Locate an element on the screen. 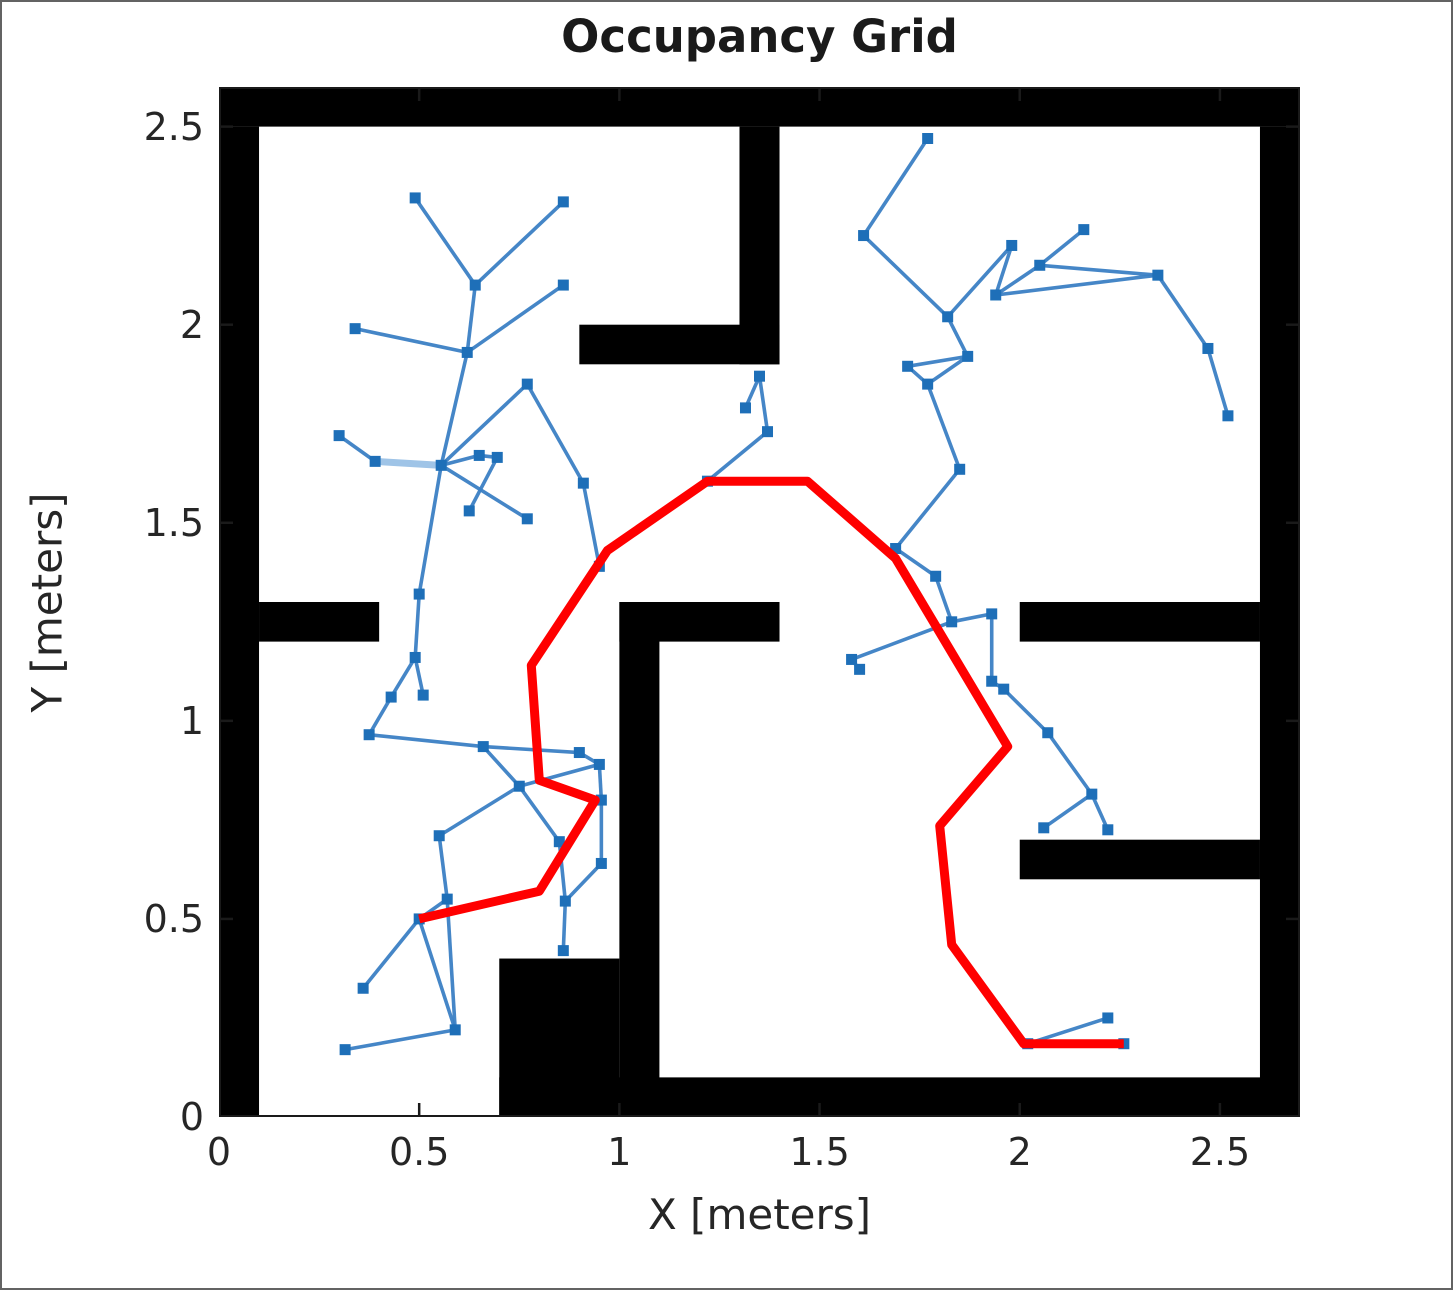 The width and height of the screenshot is (1453, 1290). y-axis-label-text: Y [meters] is located at coordinates (47, 602).